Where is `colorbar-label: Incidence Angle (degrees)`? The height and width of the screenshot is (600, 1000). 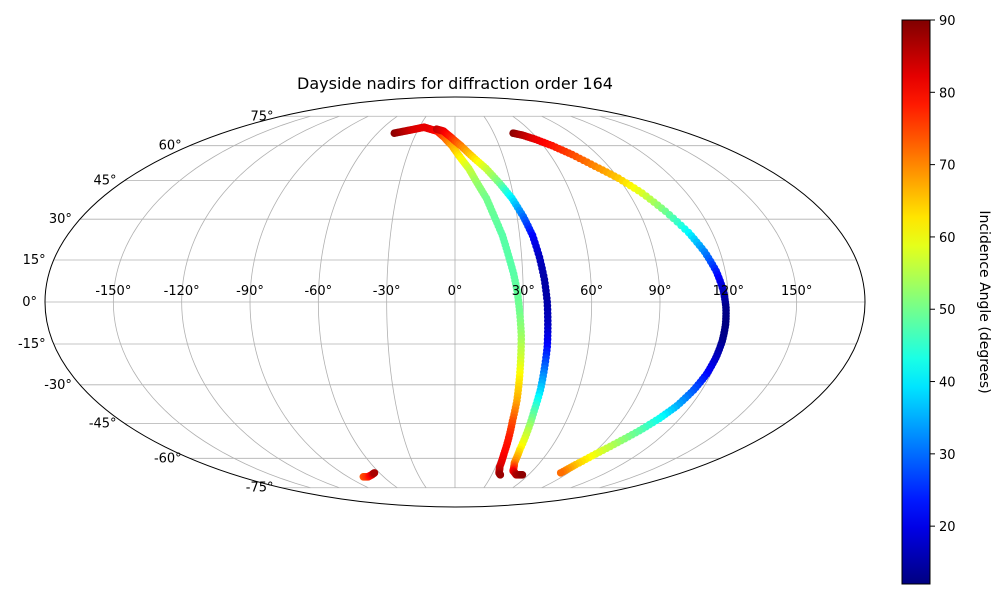 colorbar-label: Incidence Angle (degrees) is located at coordinates (984, 301).